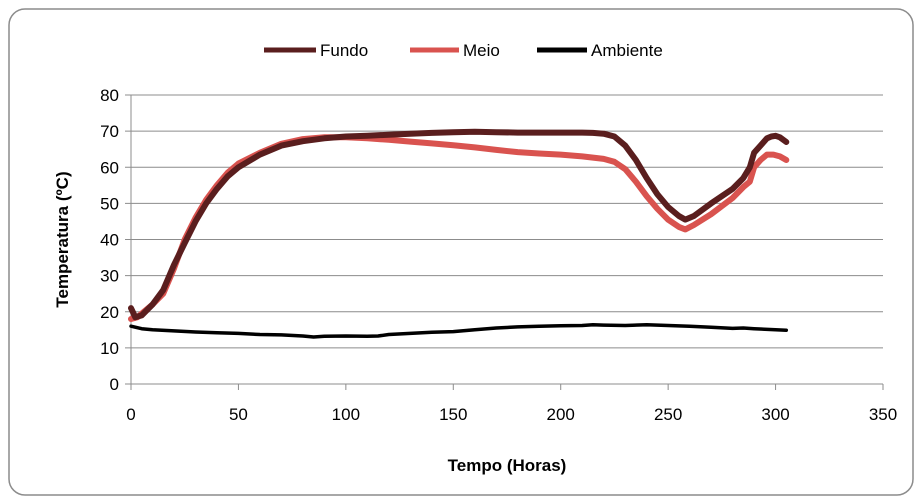 This screenshot has width=922, height=504. What do you see at coordinates (453, 414) in the screenshot?
I see `x-tick-label: 150` at bounding box center [453, 414].